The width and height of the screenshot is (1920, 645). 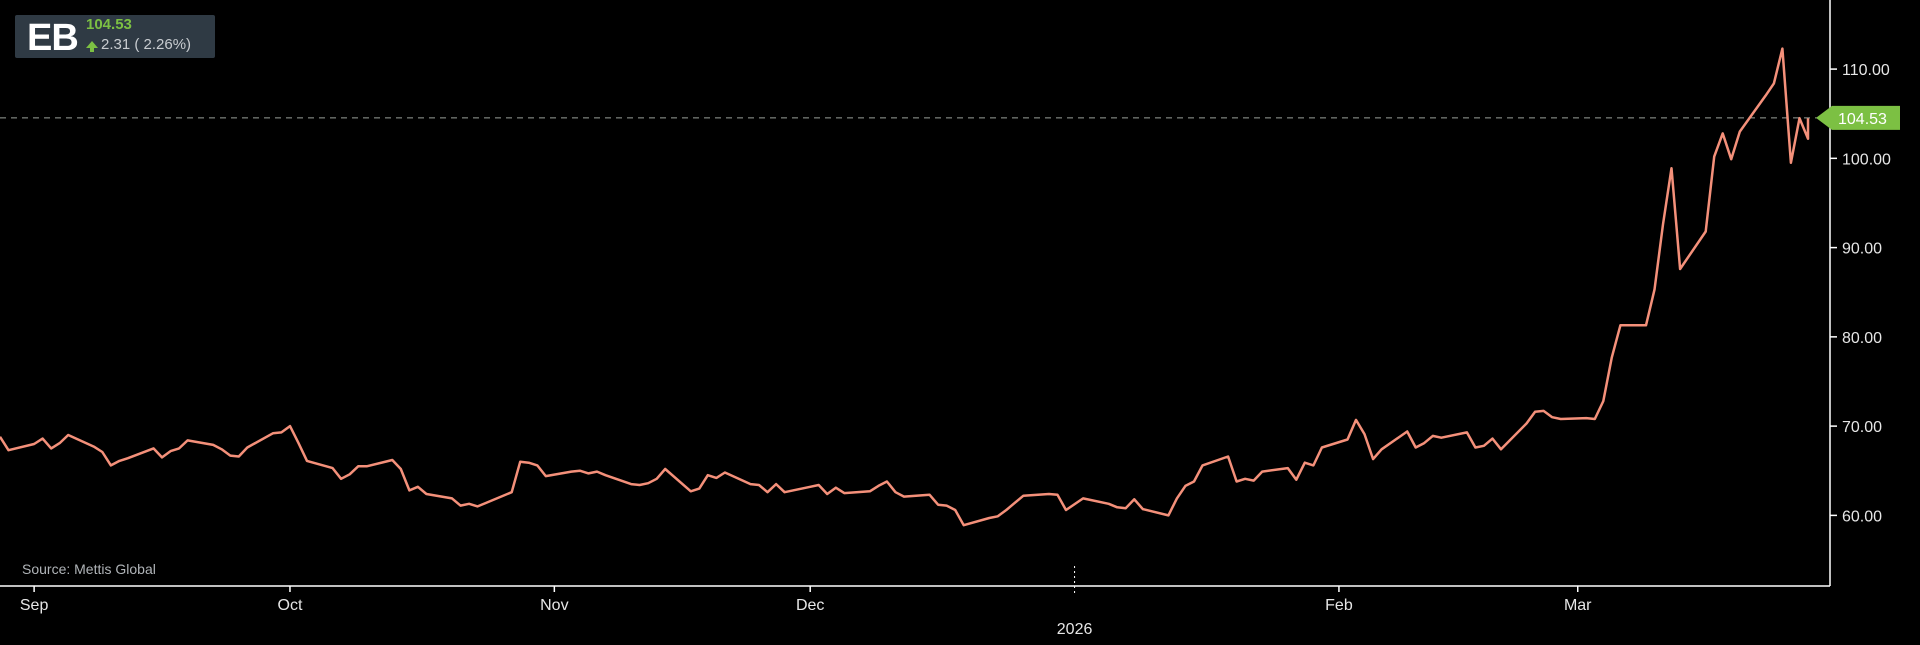 I want to click on ticker-change-row: 2.31 ( 2.26%), so click(x=138, y=45).